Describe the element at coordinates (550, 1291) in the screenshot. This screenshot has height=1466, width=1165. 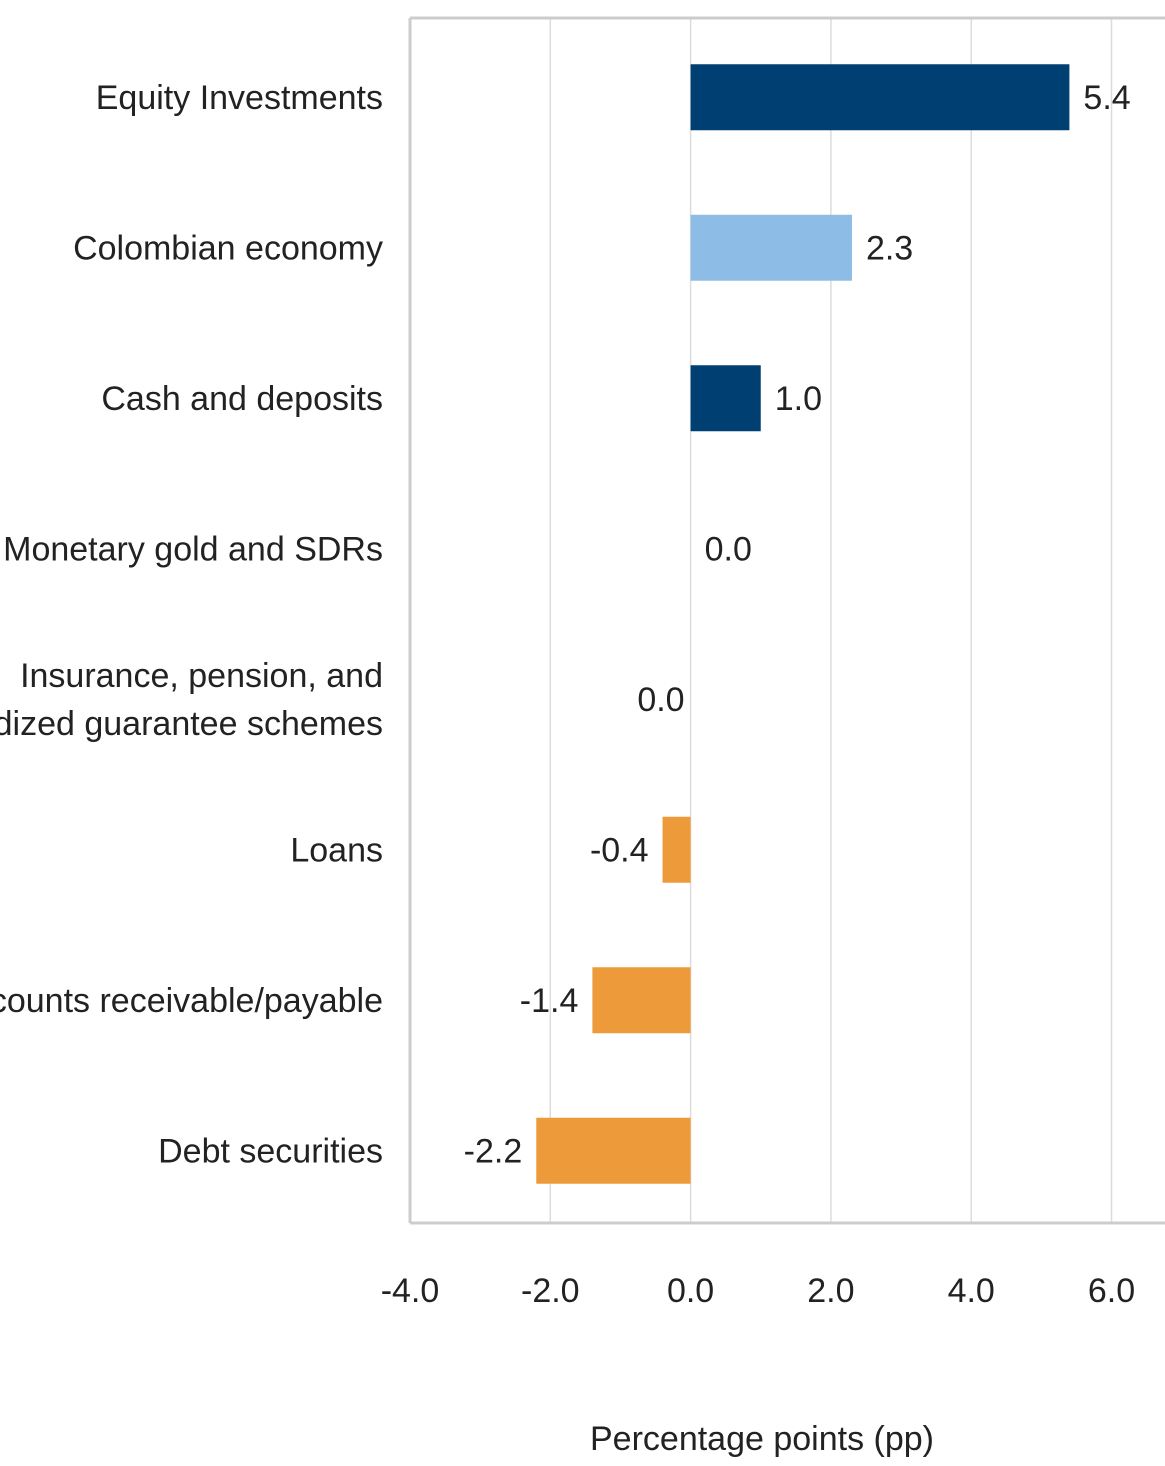
I see `x-tick-label: -2.0` at that location.